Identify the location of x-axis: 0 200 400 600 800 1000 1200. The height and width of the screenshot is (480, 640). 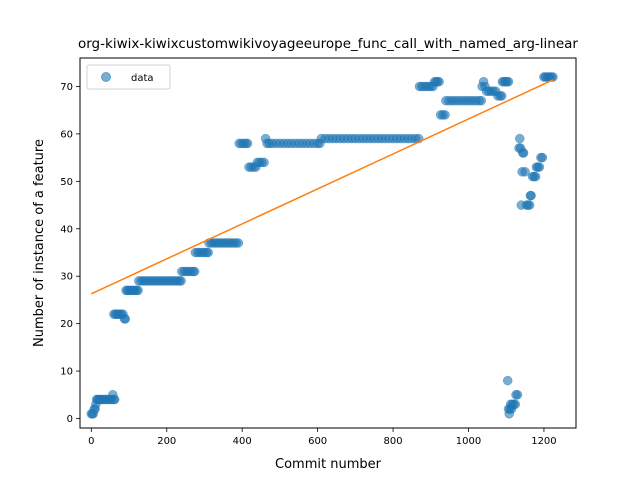
(322, 437).